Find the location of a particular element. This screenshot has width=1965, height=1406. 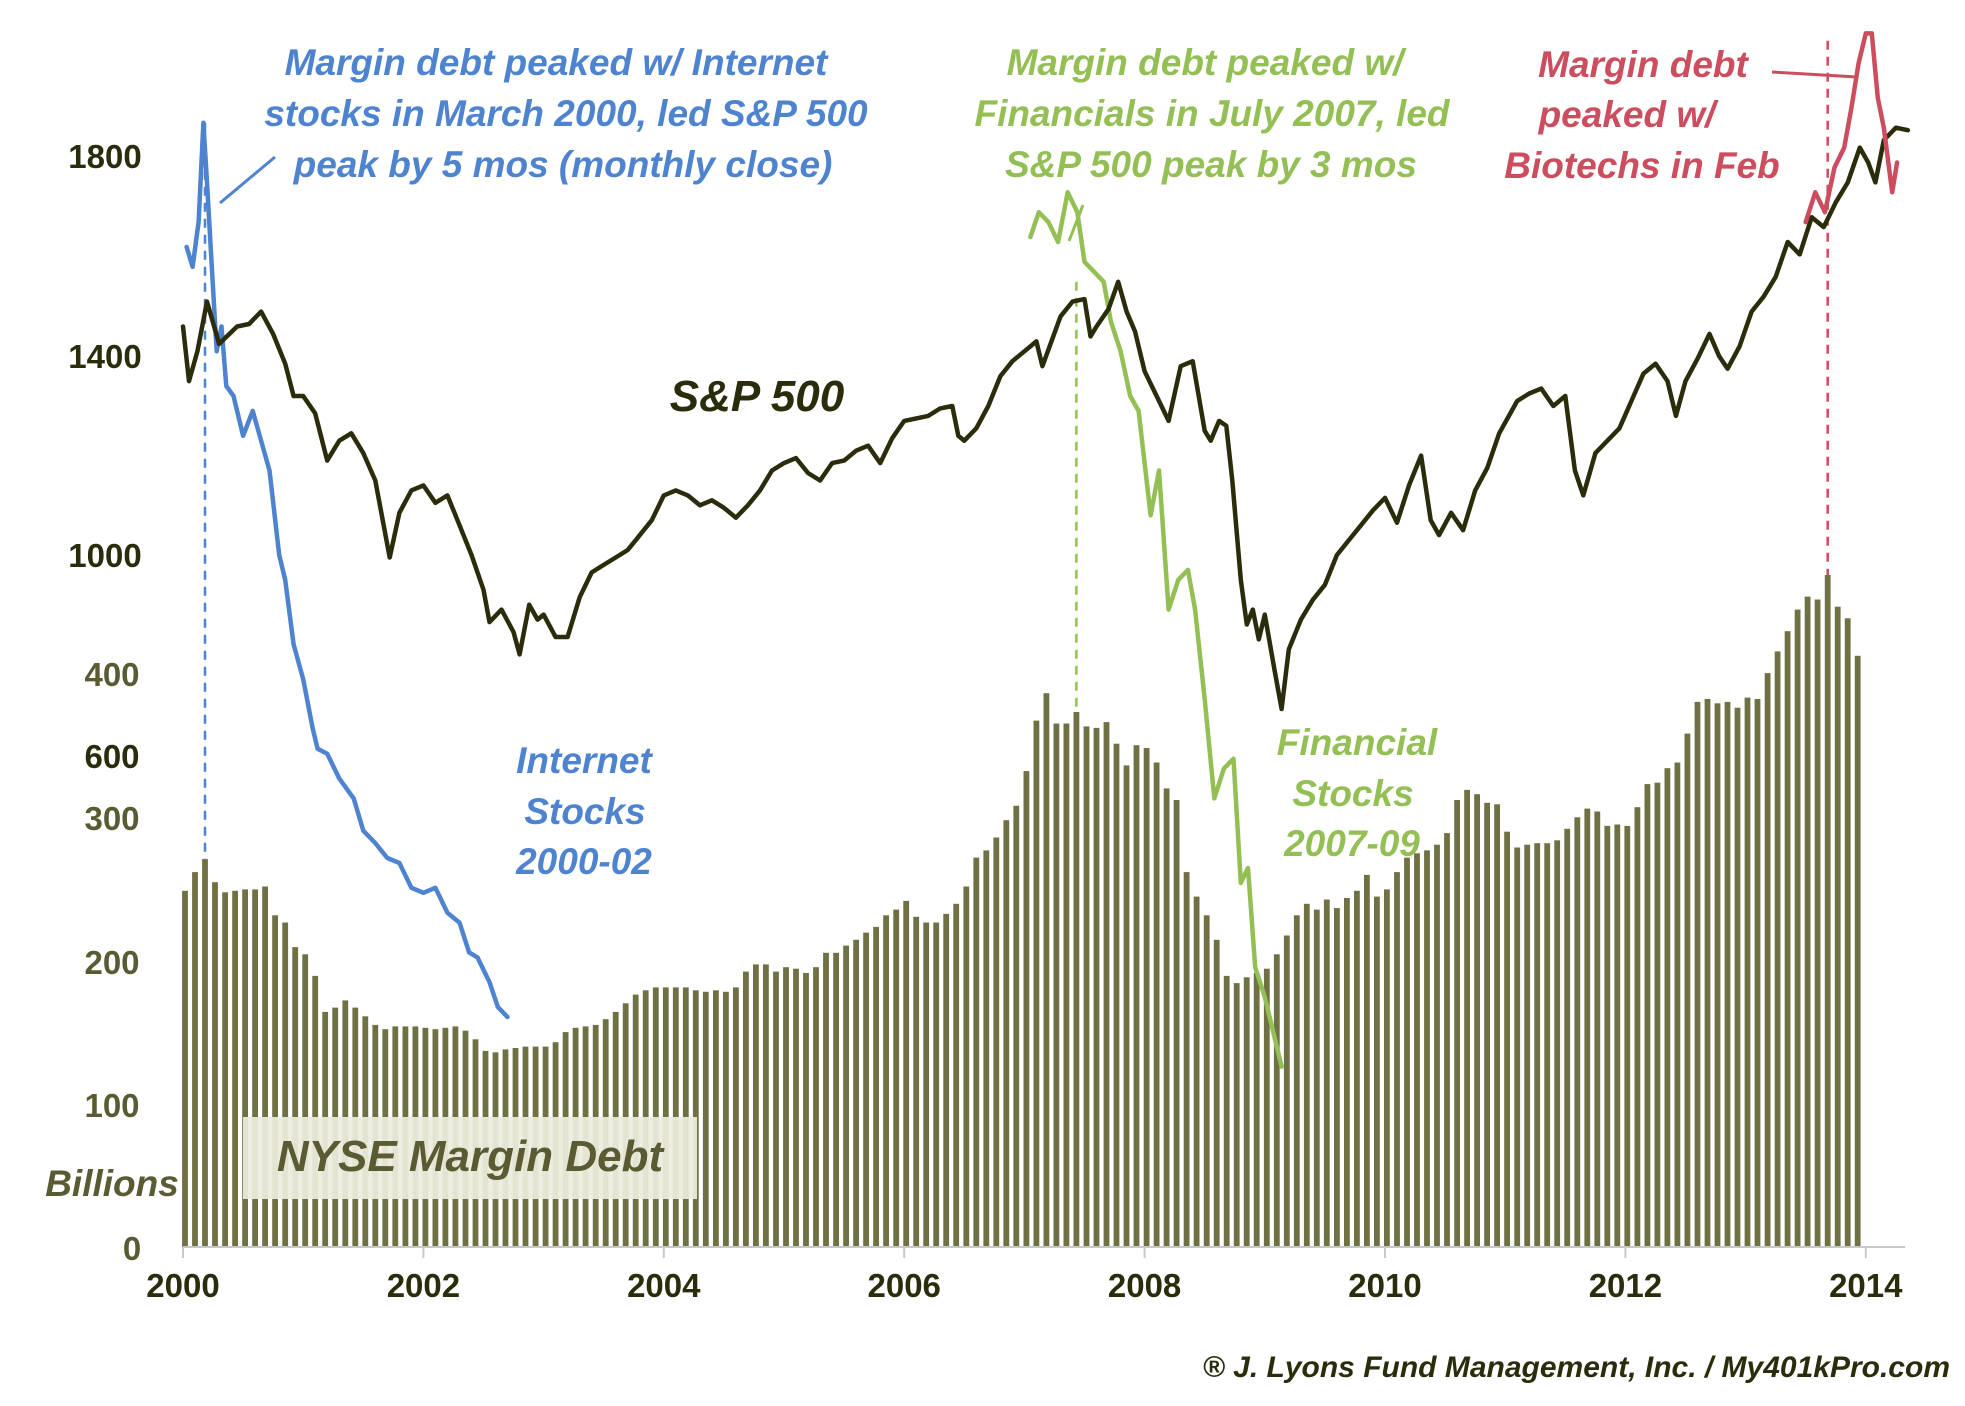

financial-stocks-line is located at coordinates (1156, 629).